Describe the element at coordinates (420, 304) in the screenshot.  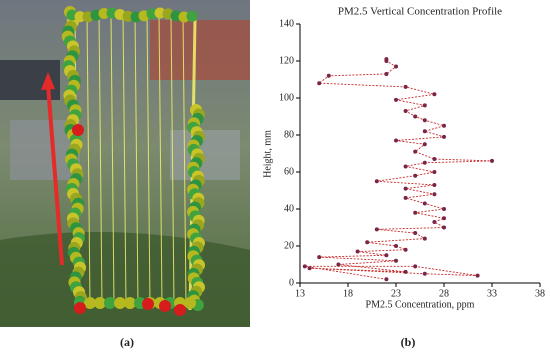
I see `x-axis-label: PM2.5 Concentration, ppm` at that location.